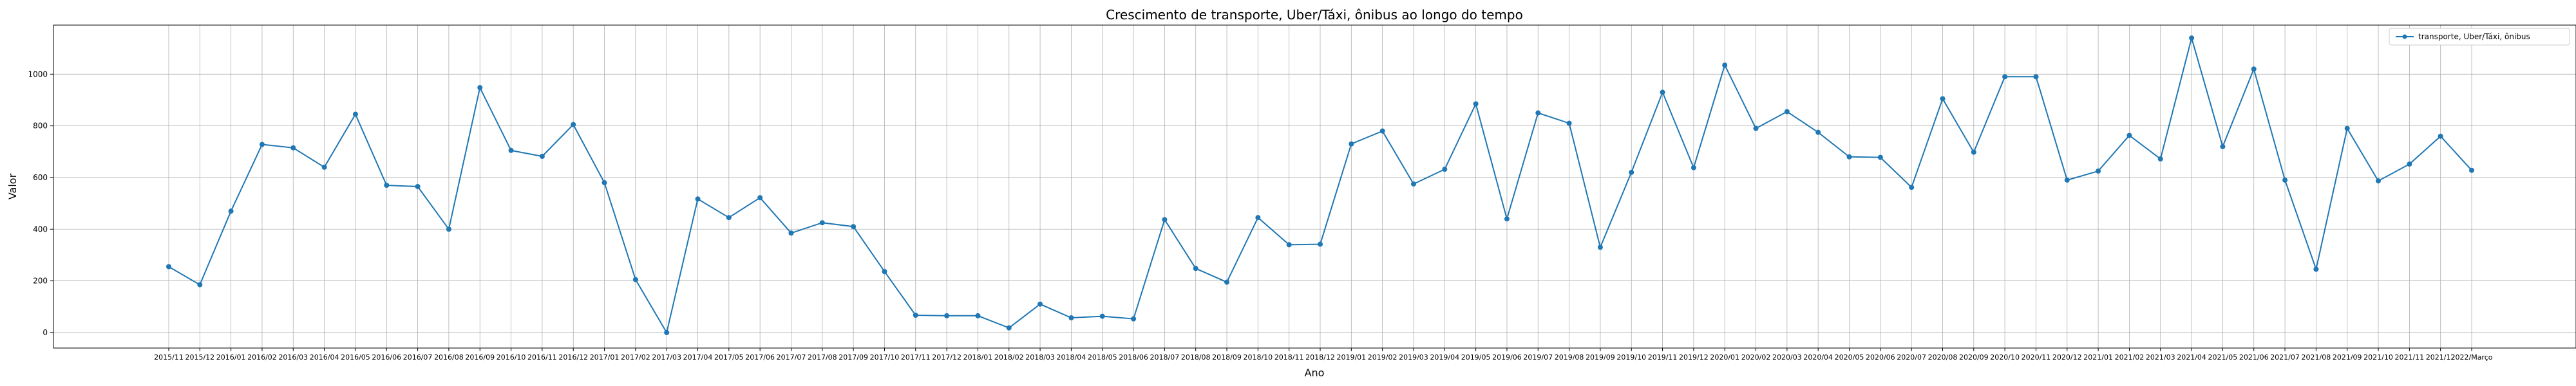  Describe the element at coordinates (1196, 357) in the screenshot. I see `x-tick-label: 2018/08` at that location.